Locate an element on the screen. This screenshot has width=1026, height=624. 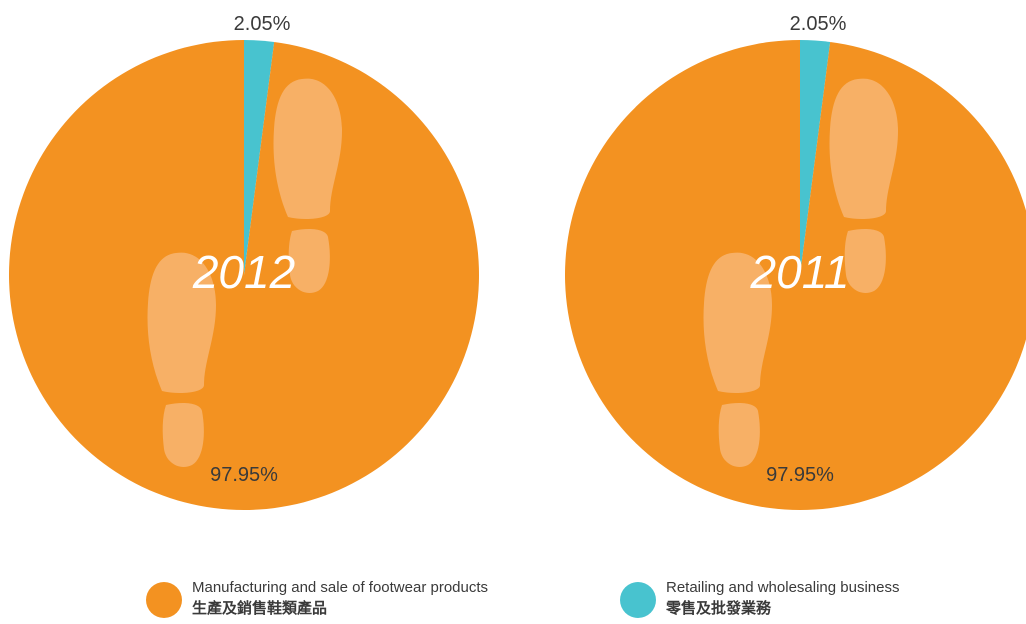
legend-swatch-retailing is located at coordinates (638, 600).